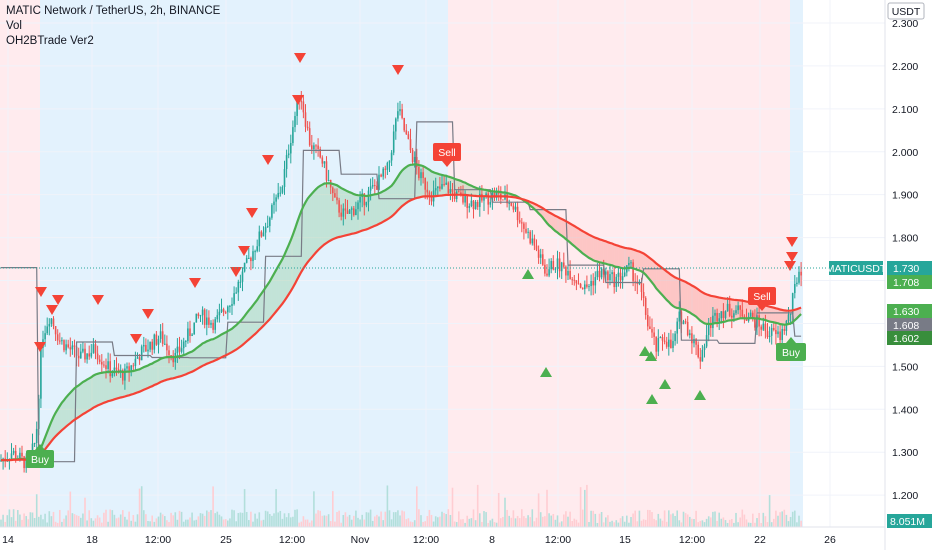 Image resolution: width=932 pixels, height=550 pixels. I want to click on svg-text: 8.051M, so click(907, 522).